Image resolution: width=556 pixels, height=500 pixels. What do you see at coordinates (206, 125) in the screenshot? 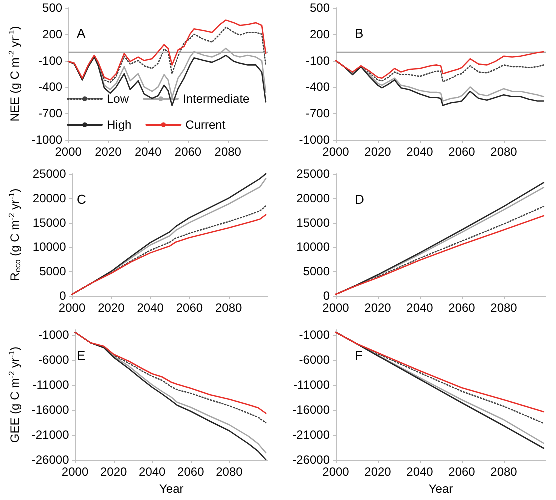
I see `legend-label: Current` at bounding box center [206, 125].